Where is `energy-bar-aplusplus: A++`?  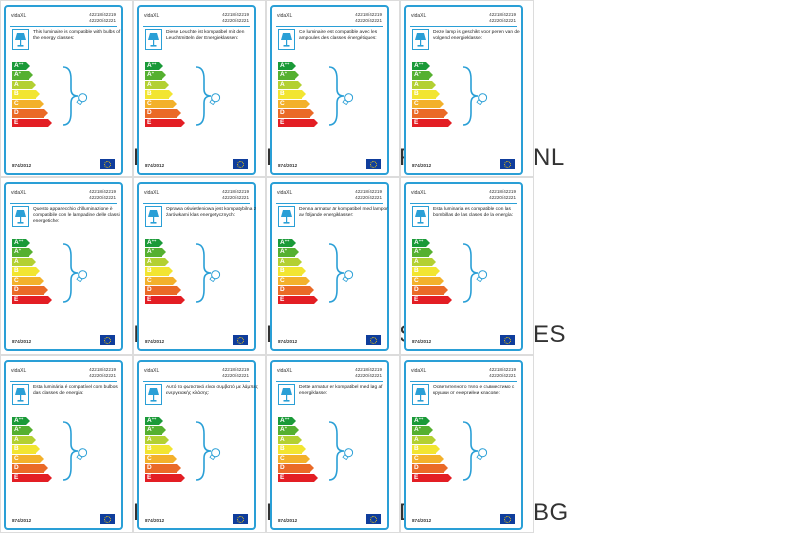
energy-bar-aplusplus: A++ is located at coordinates (21, 66).